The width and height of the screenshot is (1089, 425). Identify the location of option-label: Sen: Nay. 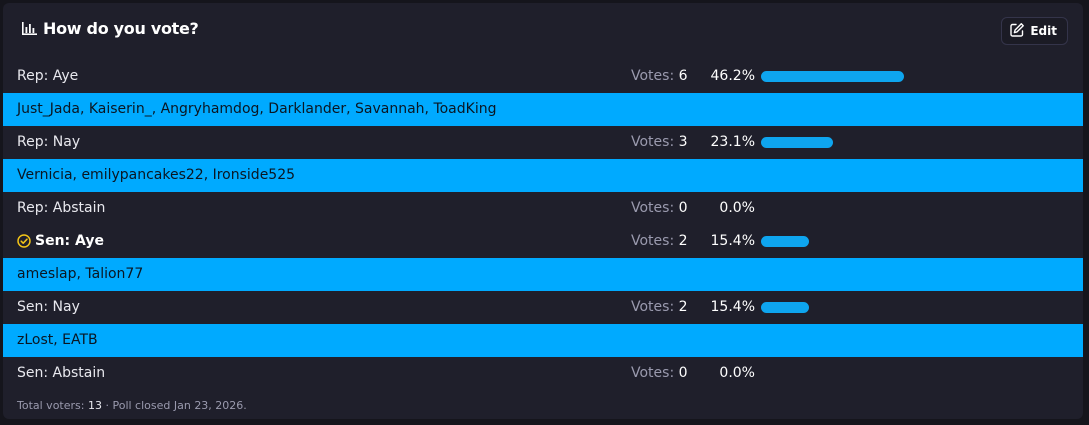
(48, 307).